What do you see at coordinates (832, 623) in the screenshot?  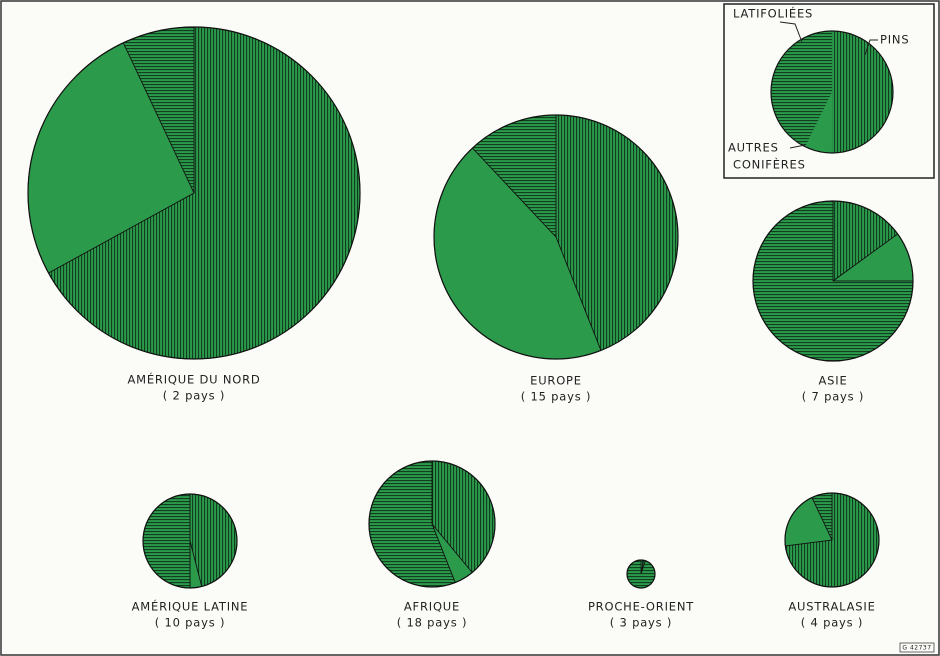 I see `pie-subtitle: ( 4 pays )` at bounding box center [832, 623].